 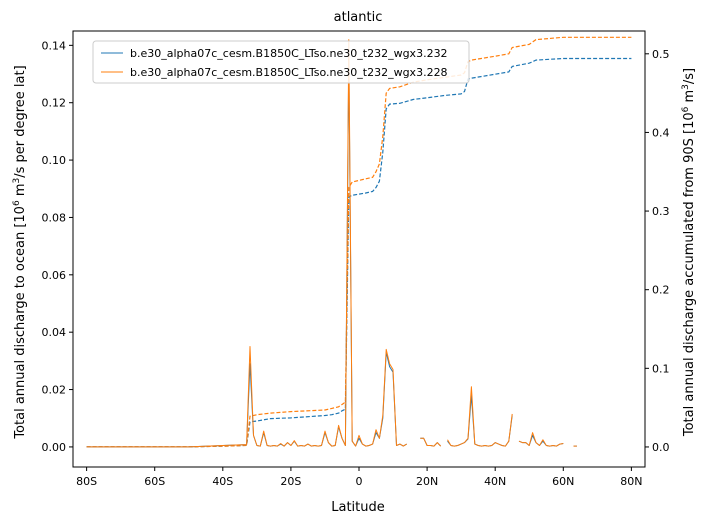 I want to click on y-right-tick-label: 0.4, so click(x=661, y=132).